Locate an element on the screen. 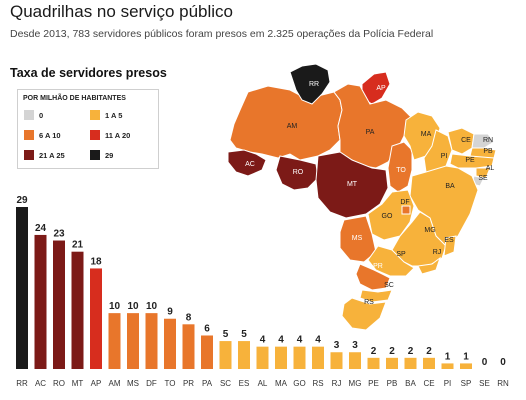 The height and width of the screenshot is (400, 526). legend-label: 1 A 5 is located at coordinates (114, 115).